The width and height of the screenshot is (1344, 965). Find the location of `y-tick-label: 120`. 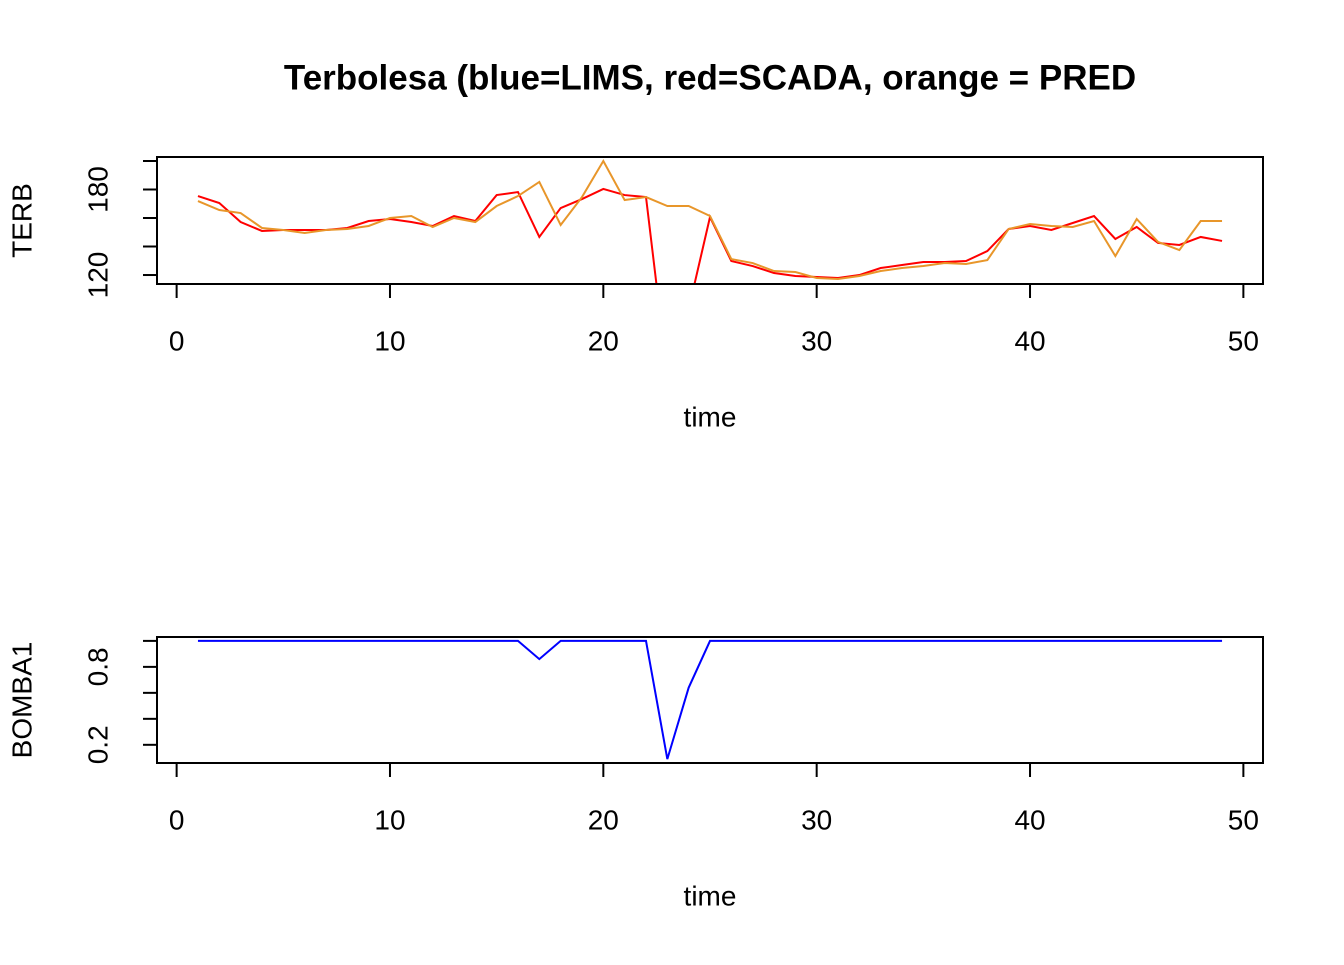

y-tick-label: 120 is located at coordinates (97, 275).